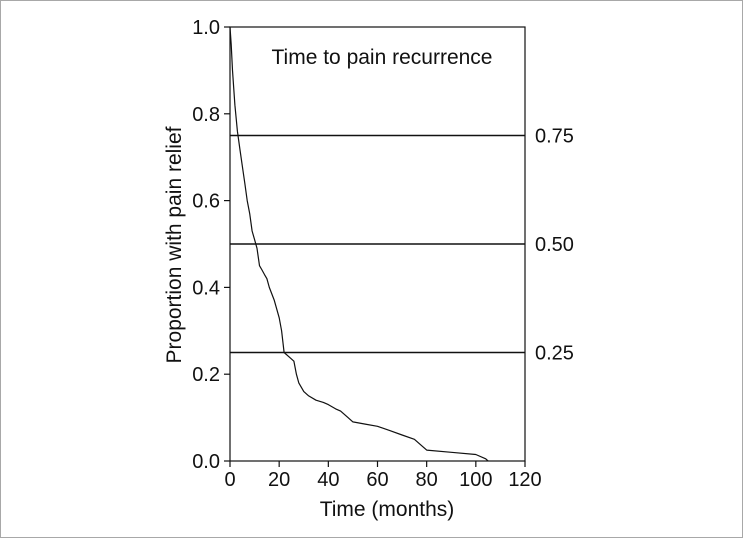  I want to click on y-tick-label: 0.6, so click(206, 202).